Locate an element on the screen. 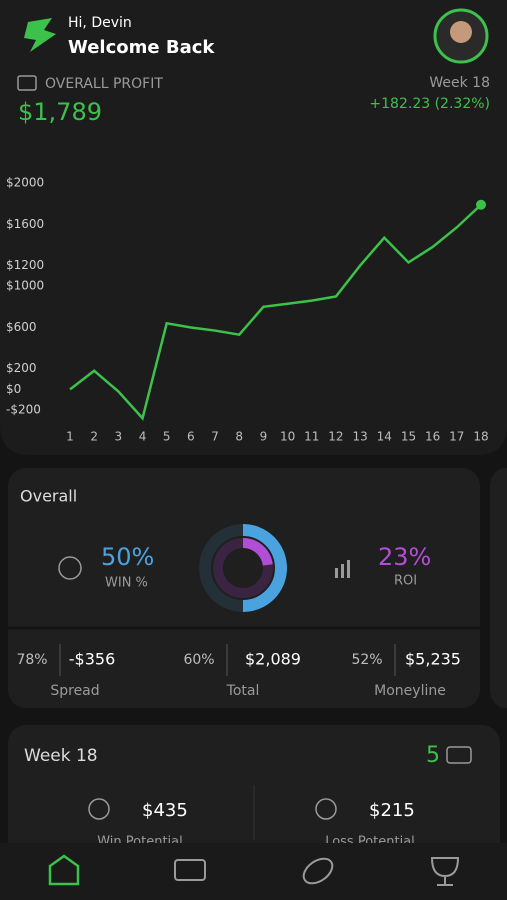 The width and height of the screenshot is (507, 900). x-tick-label: 3 is located at coordinates (119, 437).